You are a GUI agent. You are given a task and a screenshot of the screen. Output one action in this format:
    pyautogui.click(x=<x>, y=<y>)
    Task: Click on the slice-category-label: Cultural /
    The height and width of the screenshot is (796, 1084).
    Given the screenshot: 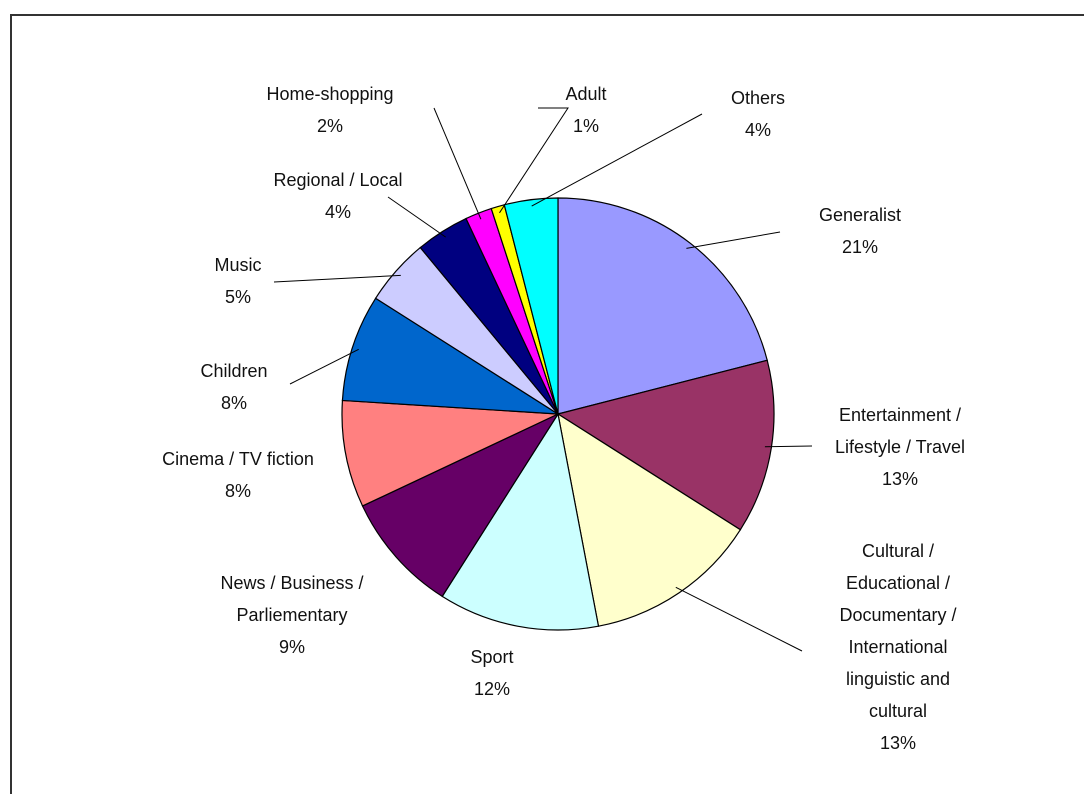 What is the action you would take?
    pyautogui.click(x=898, y=551)
    